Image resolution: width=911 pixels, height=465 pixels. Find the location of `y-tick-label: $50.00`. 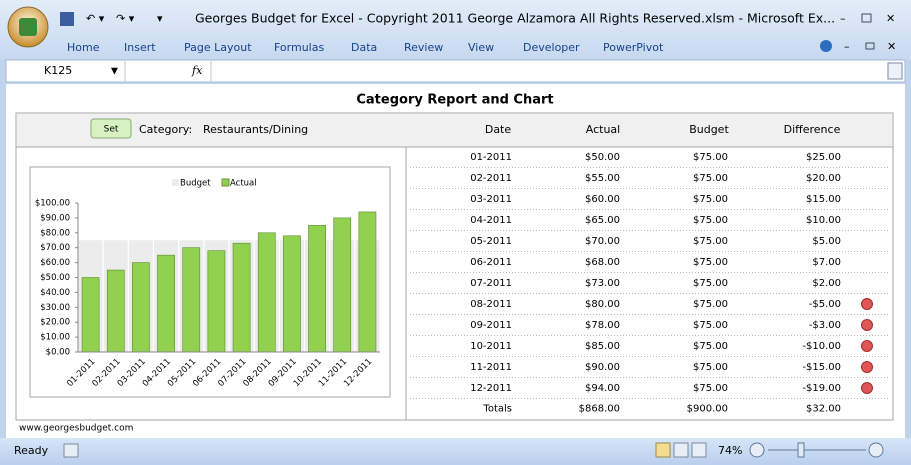

y-tick-label: $50.00 is located at coordinates (55, 278).